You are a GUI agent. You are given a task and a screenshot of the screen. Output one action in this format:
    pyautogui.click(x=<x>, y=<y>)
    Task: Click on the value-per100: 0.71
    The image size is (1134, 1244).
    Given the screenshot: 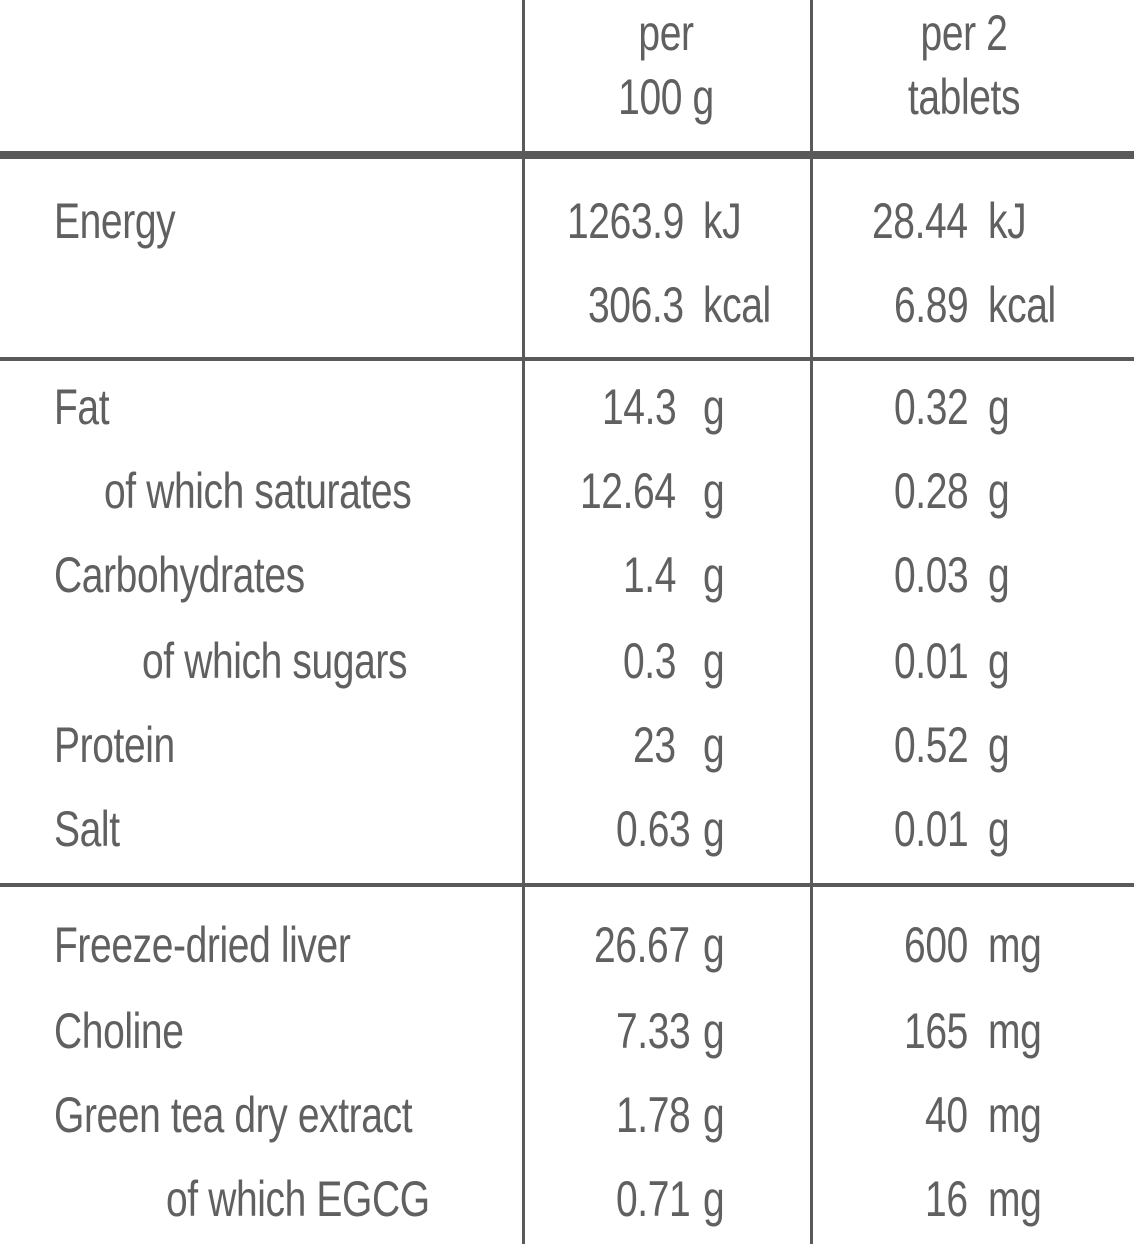 What is the action you would take?
    pyautogui.click(x=653, y=1199)
    